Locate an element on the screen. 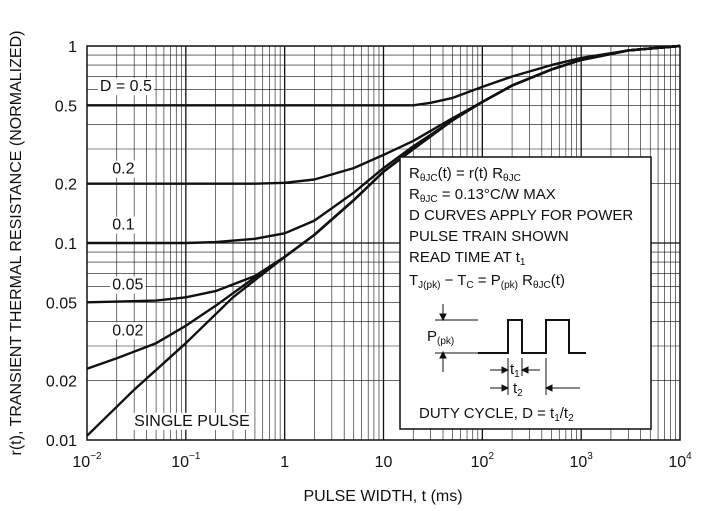 Image resolution: width=709 pixels, height=511 pixels. curve-label-5: SINGLE PULSE is located at coordinates (192, 421).